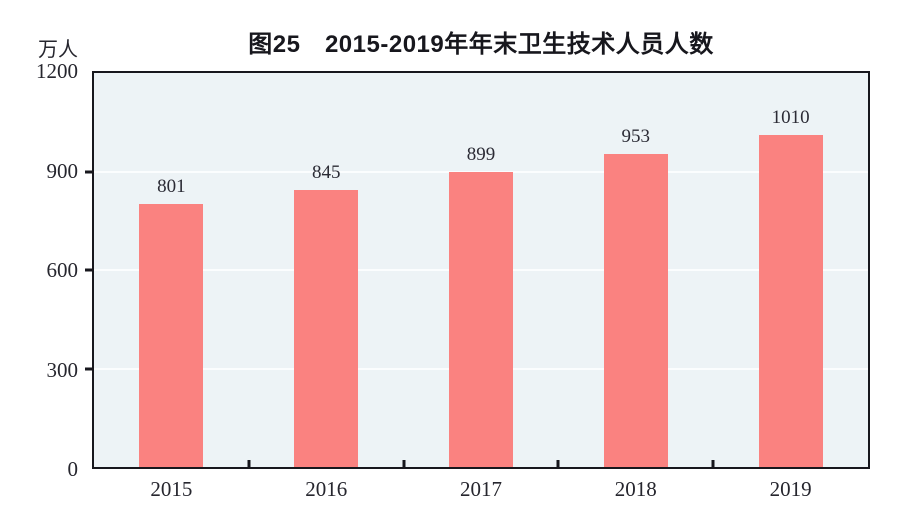  Describe the element at coordinates (57, 71) in the screenshot. I see `y-tick-label-1200: 1200` at that location.